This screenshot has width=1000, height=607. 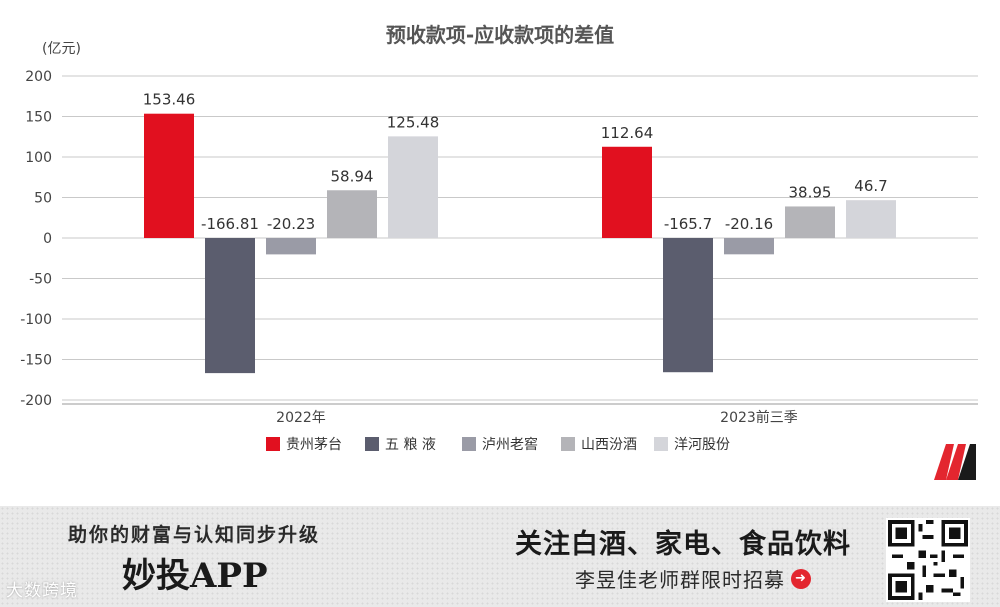 What do you see at coordinates (609, 445) in the screenshot?
I see `legend-label: 山西汾酒` at bounding box center [609, 445].